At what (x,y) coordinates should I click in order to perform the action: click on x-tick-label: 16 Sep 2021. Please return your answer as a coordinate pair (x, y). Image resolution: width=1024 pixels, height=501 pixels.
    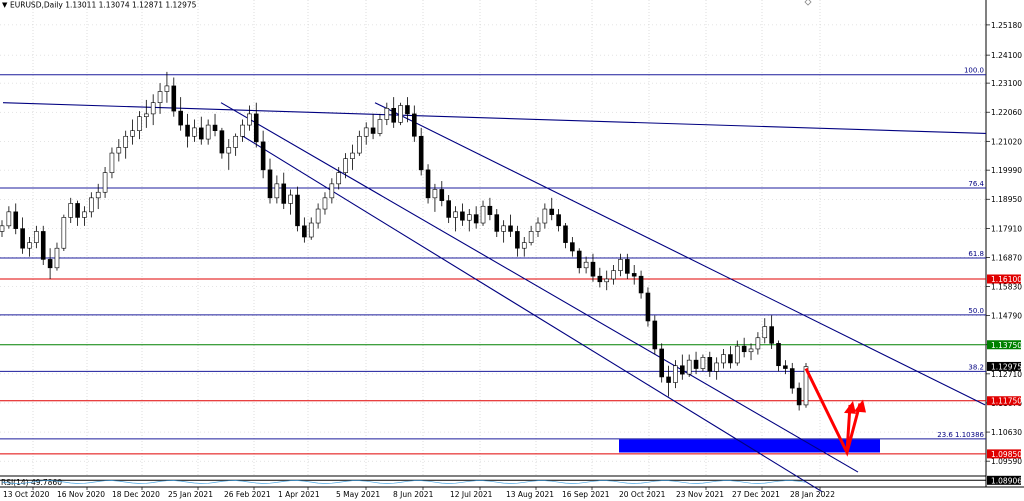
    Looking at the image, I should click on (586, 494).